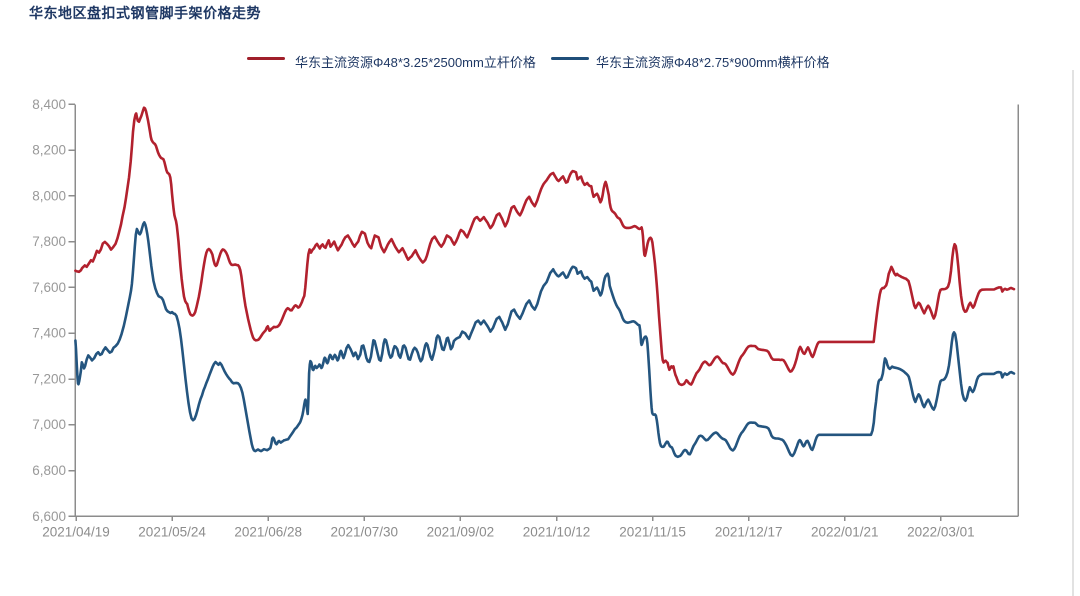 This screenshot has width=1080, height=596. Describe the element at coordinates (845, 531) in the screenshot. I see `svg-text: 2022/01/21` at that location.